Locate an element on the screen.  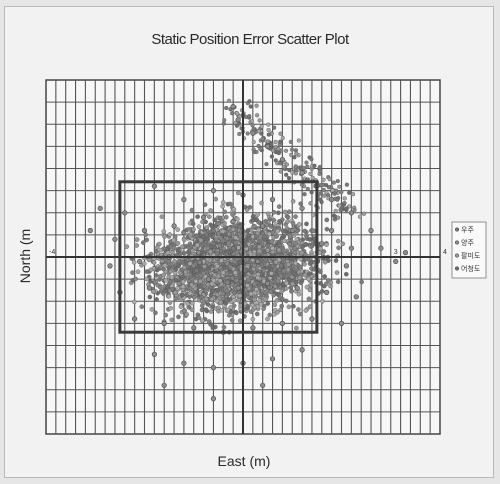
legend-label: 우주 is located at coordinates (467, 230).